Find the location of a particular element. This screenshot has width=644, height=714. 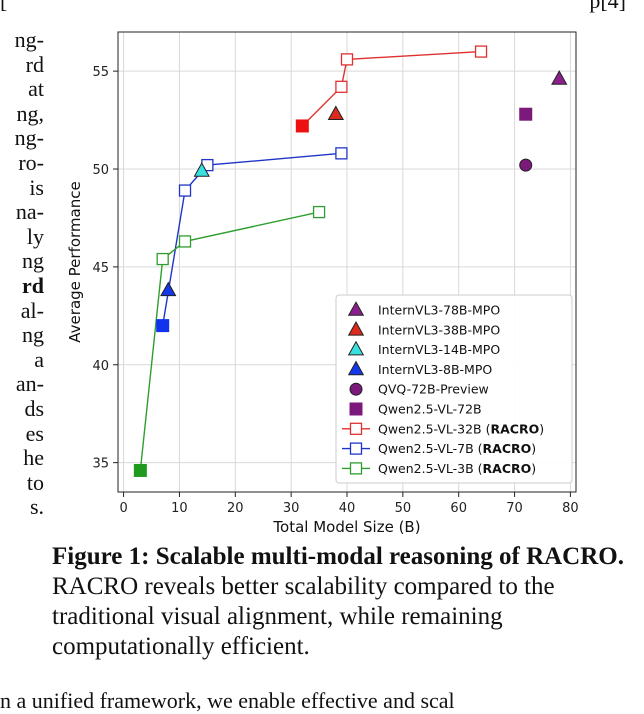

legend-label: Qwen2.5-VL-7B (RACRO) is located at coordinates (457, 448).